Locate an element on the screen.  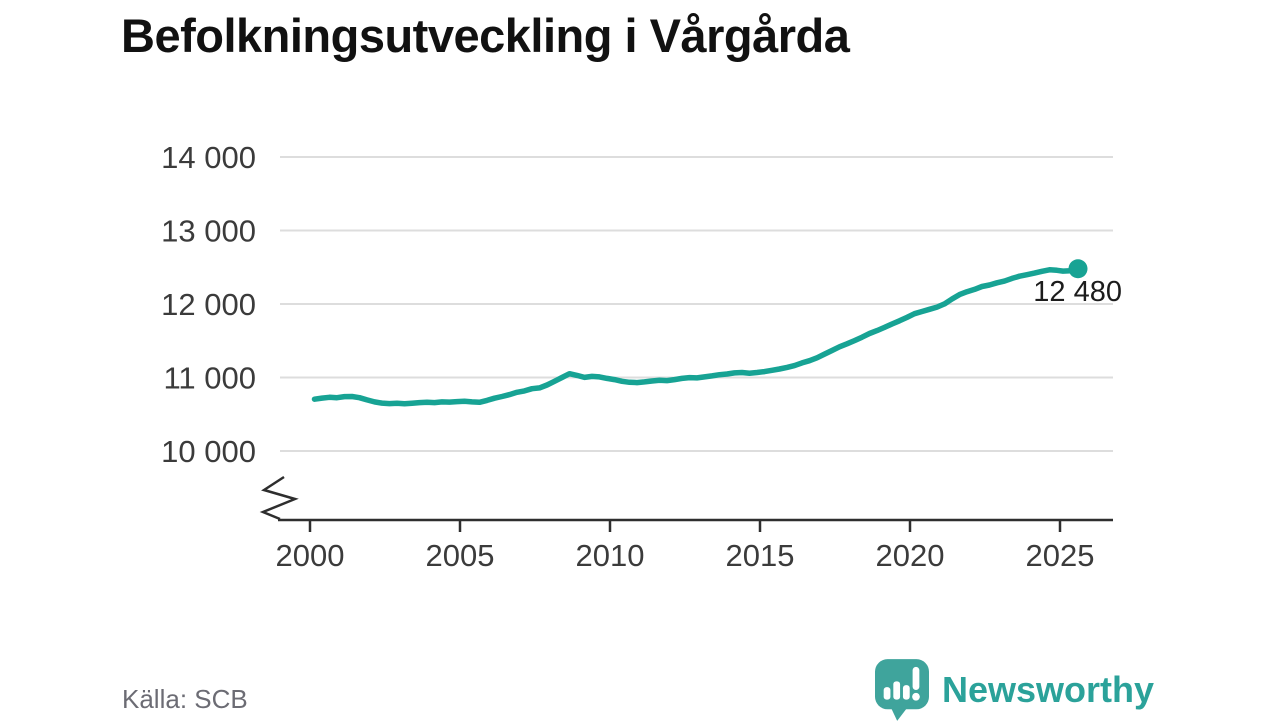
newsworthy-chart-bubble-icon is located at coordinates (901, 690).